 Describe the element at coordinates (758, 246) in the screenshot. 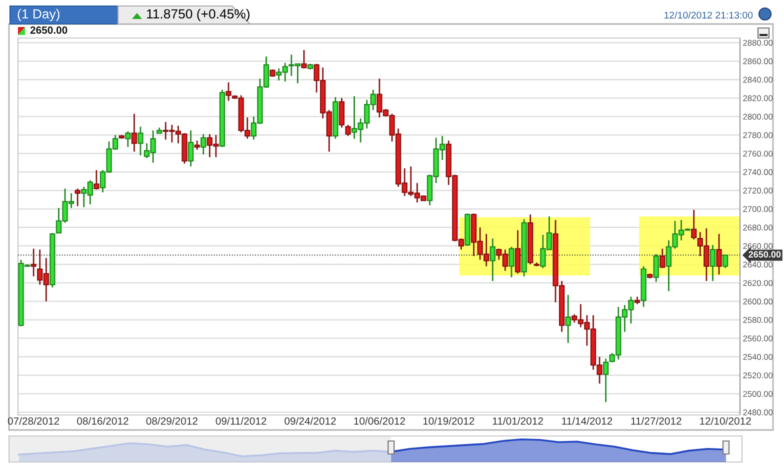

I see `y-tick-label: 2660.00` at that location.